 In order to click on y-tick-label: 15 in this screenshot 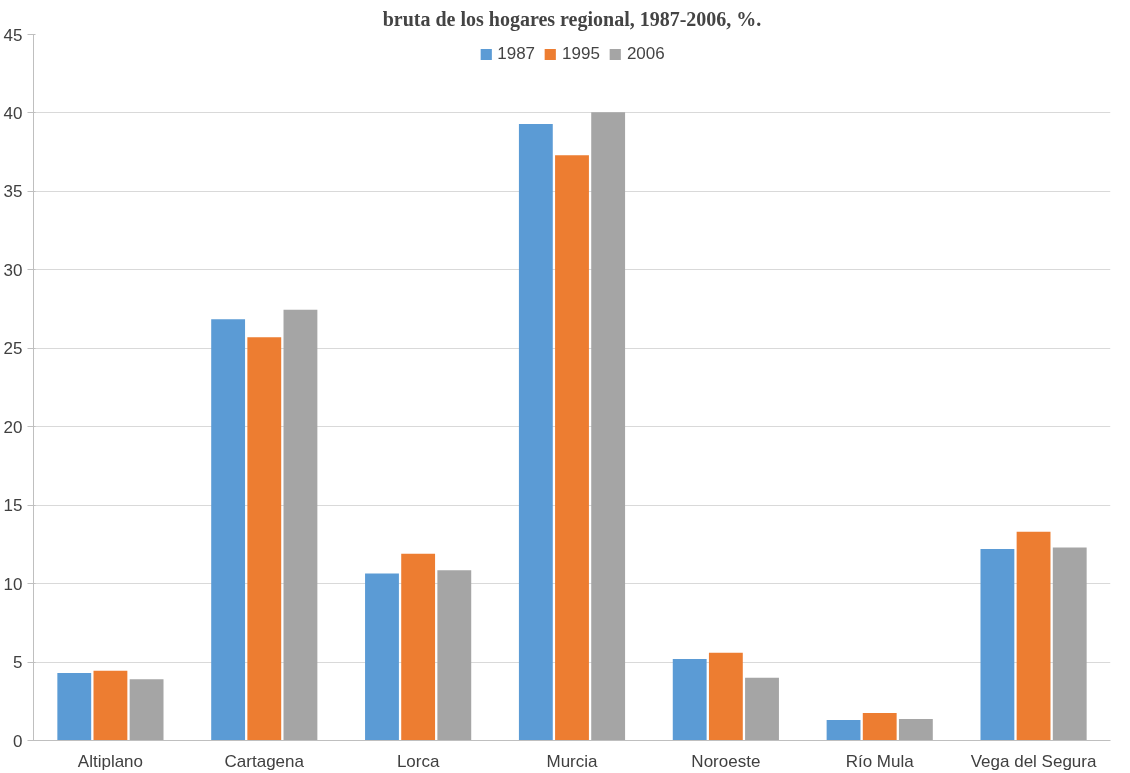, I will do `click(13, 506)`.